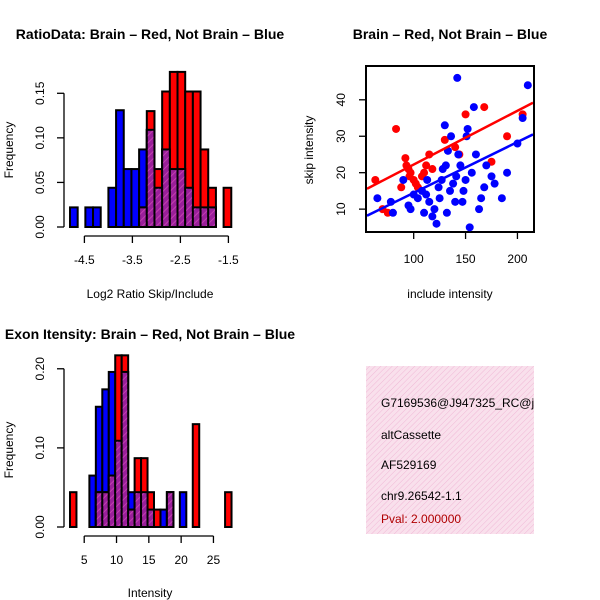 The width and height of the screenshot is (600, 600). What do you see at coordinates (228, 260) in the screenshot?
I see `ratio-histogram-x-tick-label: -1.5` at bounding box center [228, 260].